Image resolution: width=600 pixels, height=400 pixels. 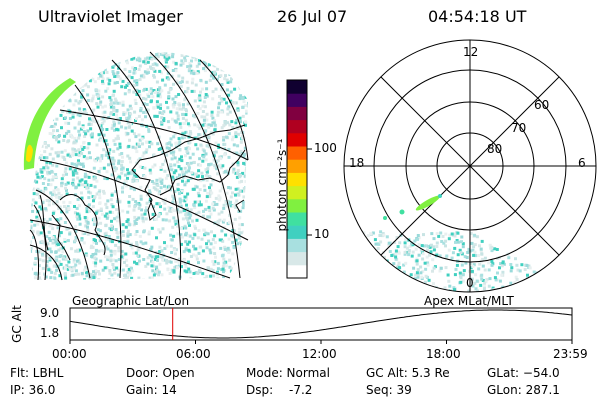 I want to click on polar-label-18: 18, so click(x=357, y=163).